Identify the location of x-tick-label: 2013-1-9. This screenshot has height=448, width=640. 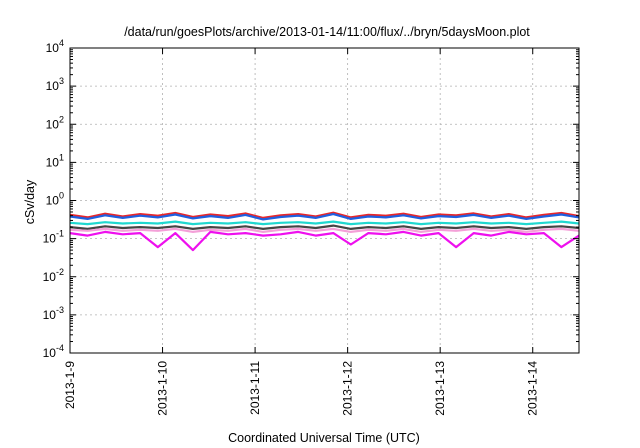
(70, 385).